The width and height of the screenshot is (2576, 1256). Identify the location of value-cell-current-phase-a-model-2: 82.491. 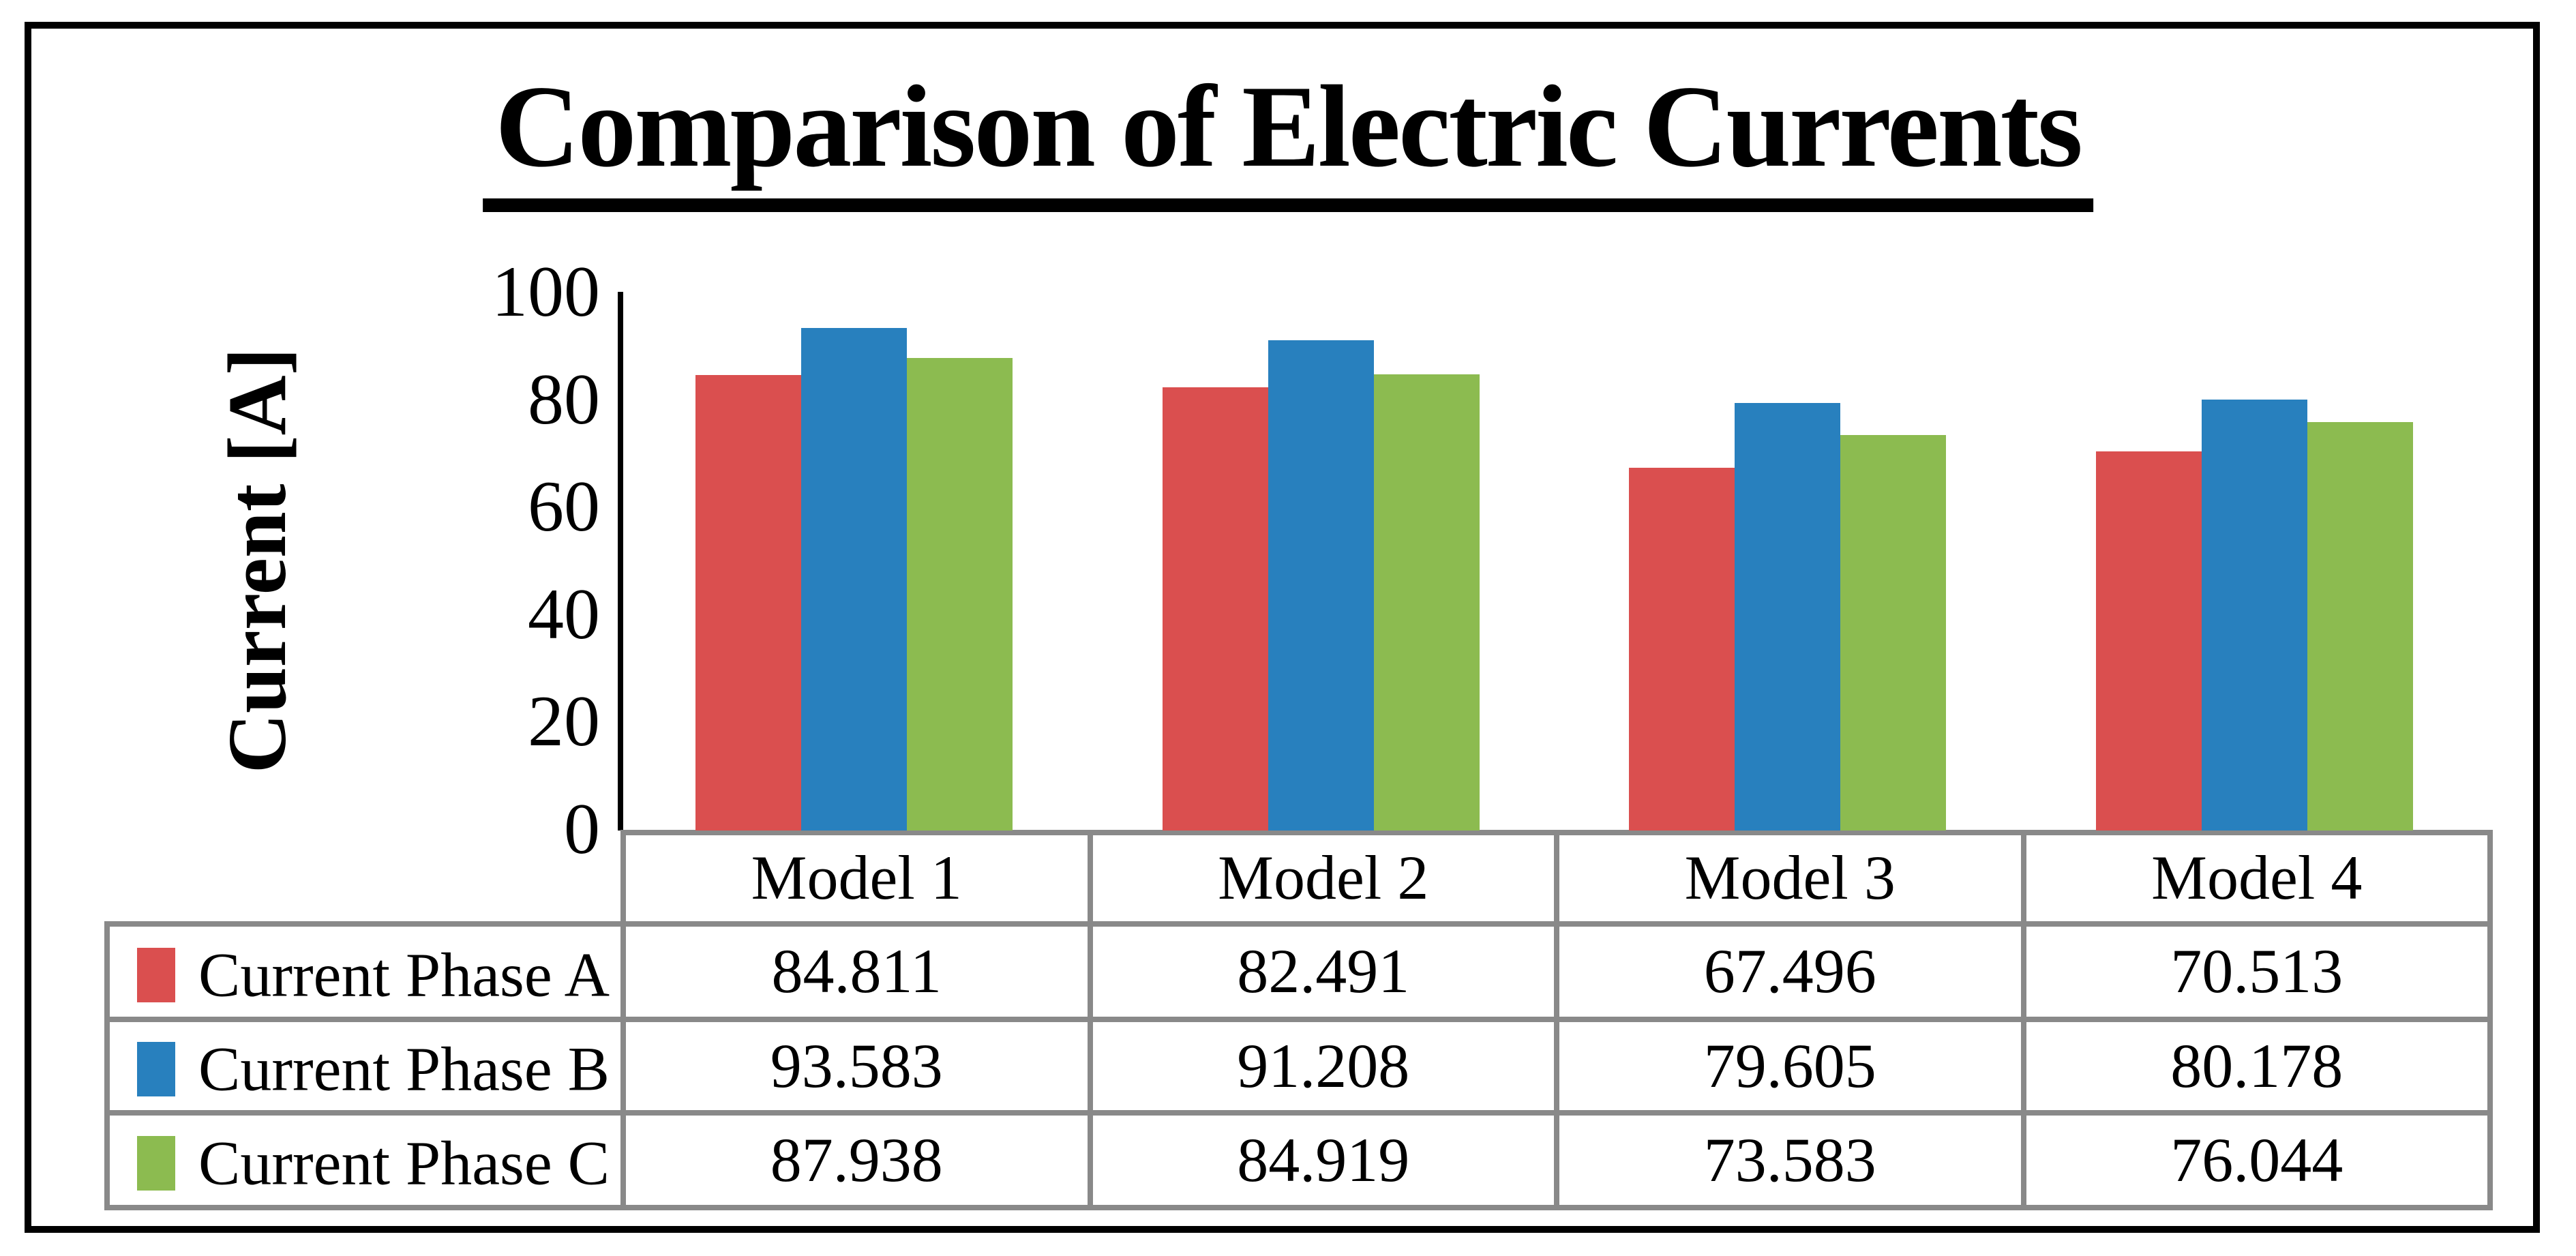
(1323, 971).